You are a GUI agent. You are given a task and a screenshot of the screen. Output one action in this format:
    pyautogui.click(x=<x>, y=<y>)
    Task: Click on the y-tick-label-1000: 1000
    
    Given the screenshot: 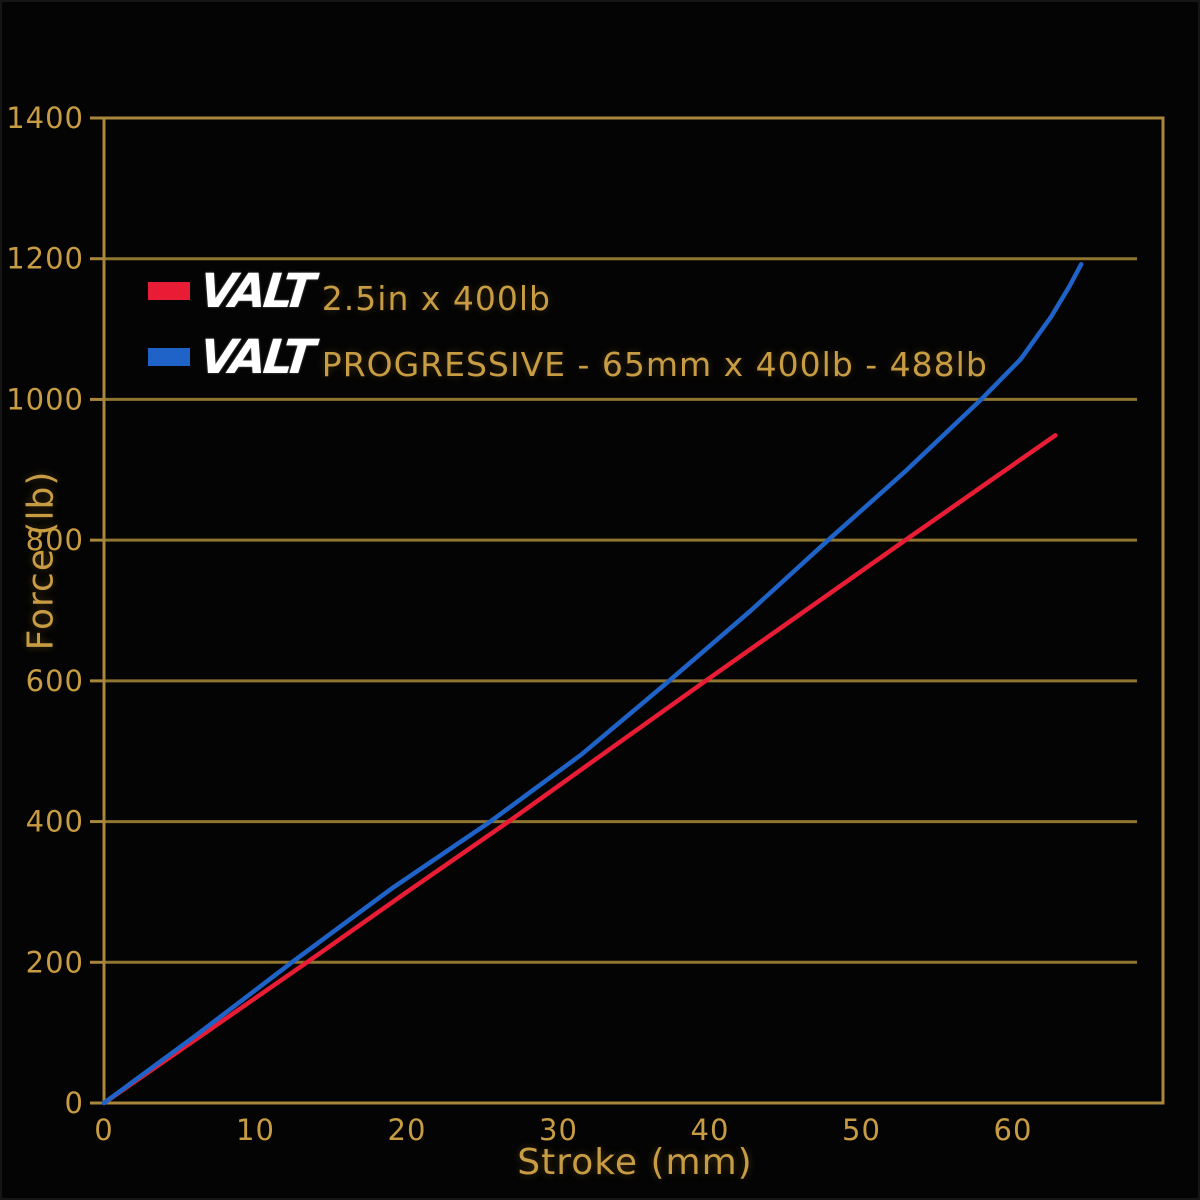 What is the action you would take?
    pyautogui.click(x=45, y=399)
    